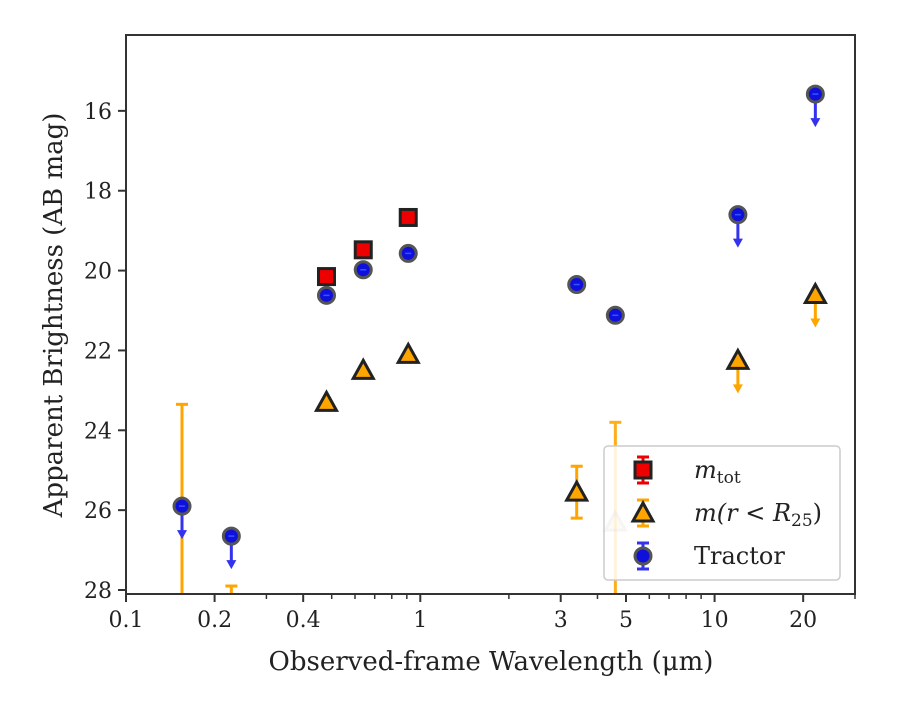 This screenshot has height=705, width=900. I want to click on y-axis-label: Apparent Brightness (AB mag), so click(54, 316).